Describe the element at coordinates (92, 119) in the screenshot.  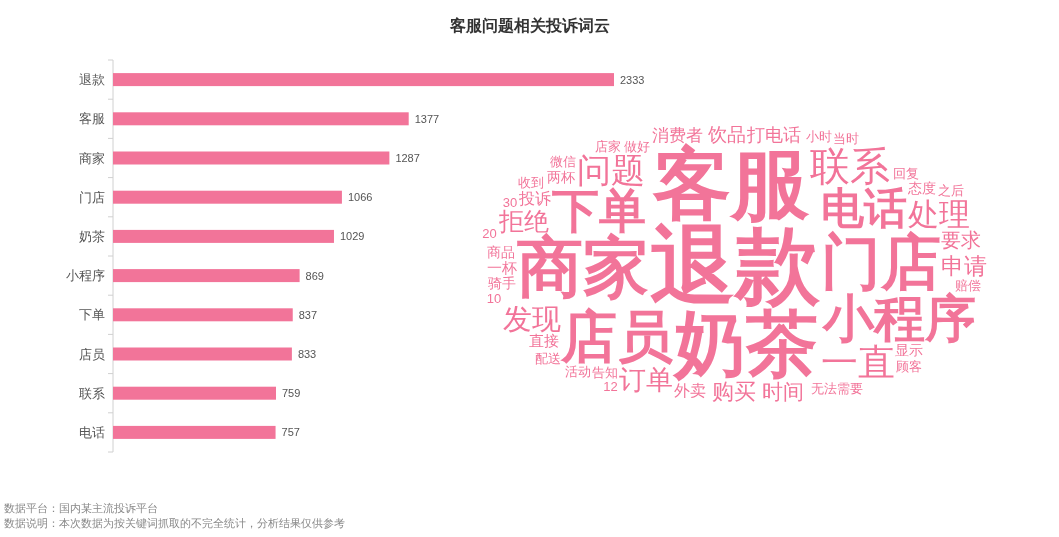
I see `y-tick-label: 客服` at that location.